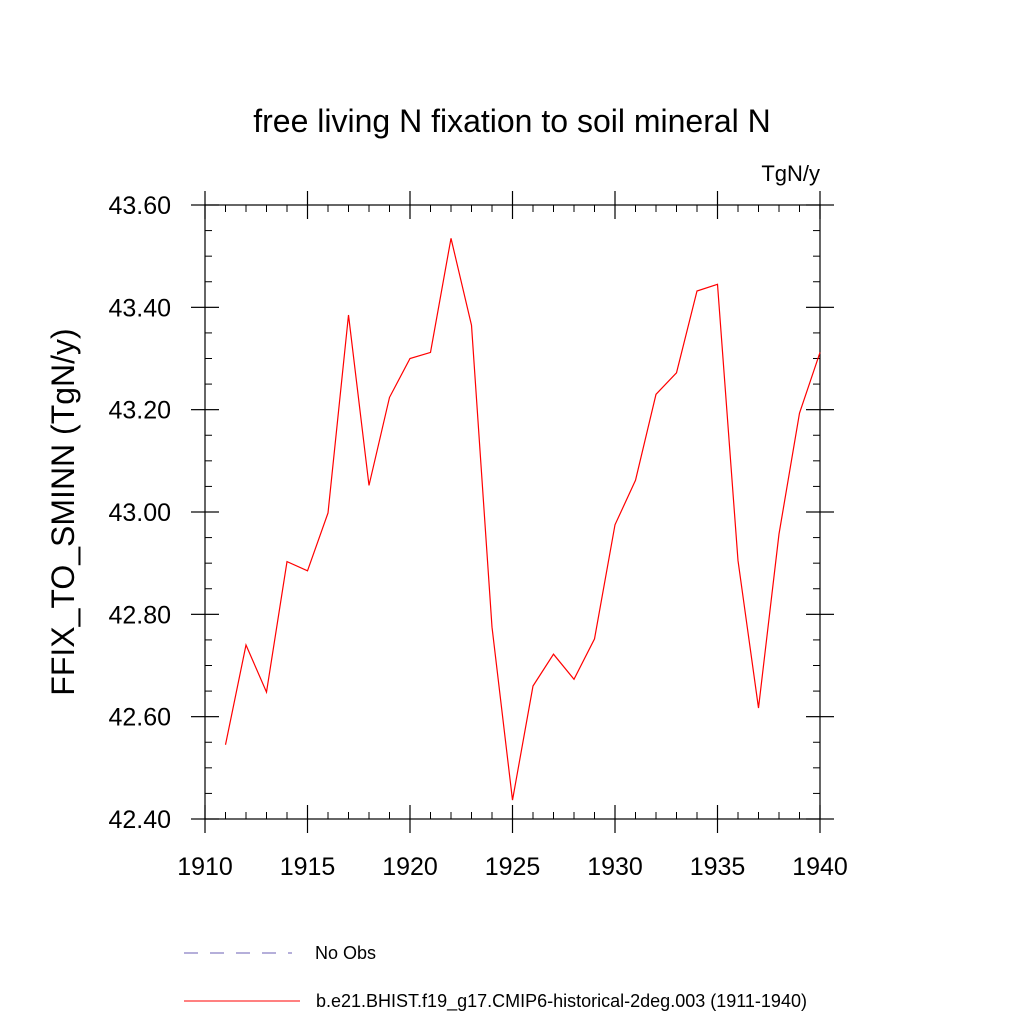 Image resolution: width=1024 pixels, height=1024 pixels. I want to click on x-tick-label: 1935, so click(718, 867).